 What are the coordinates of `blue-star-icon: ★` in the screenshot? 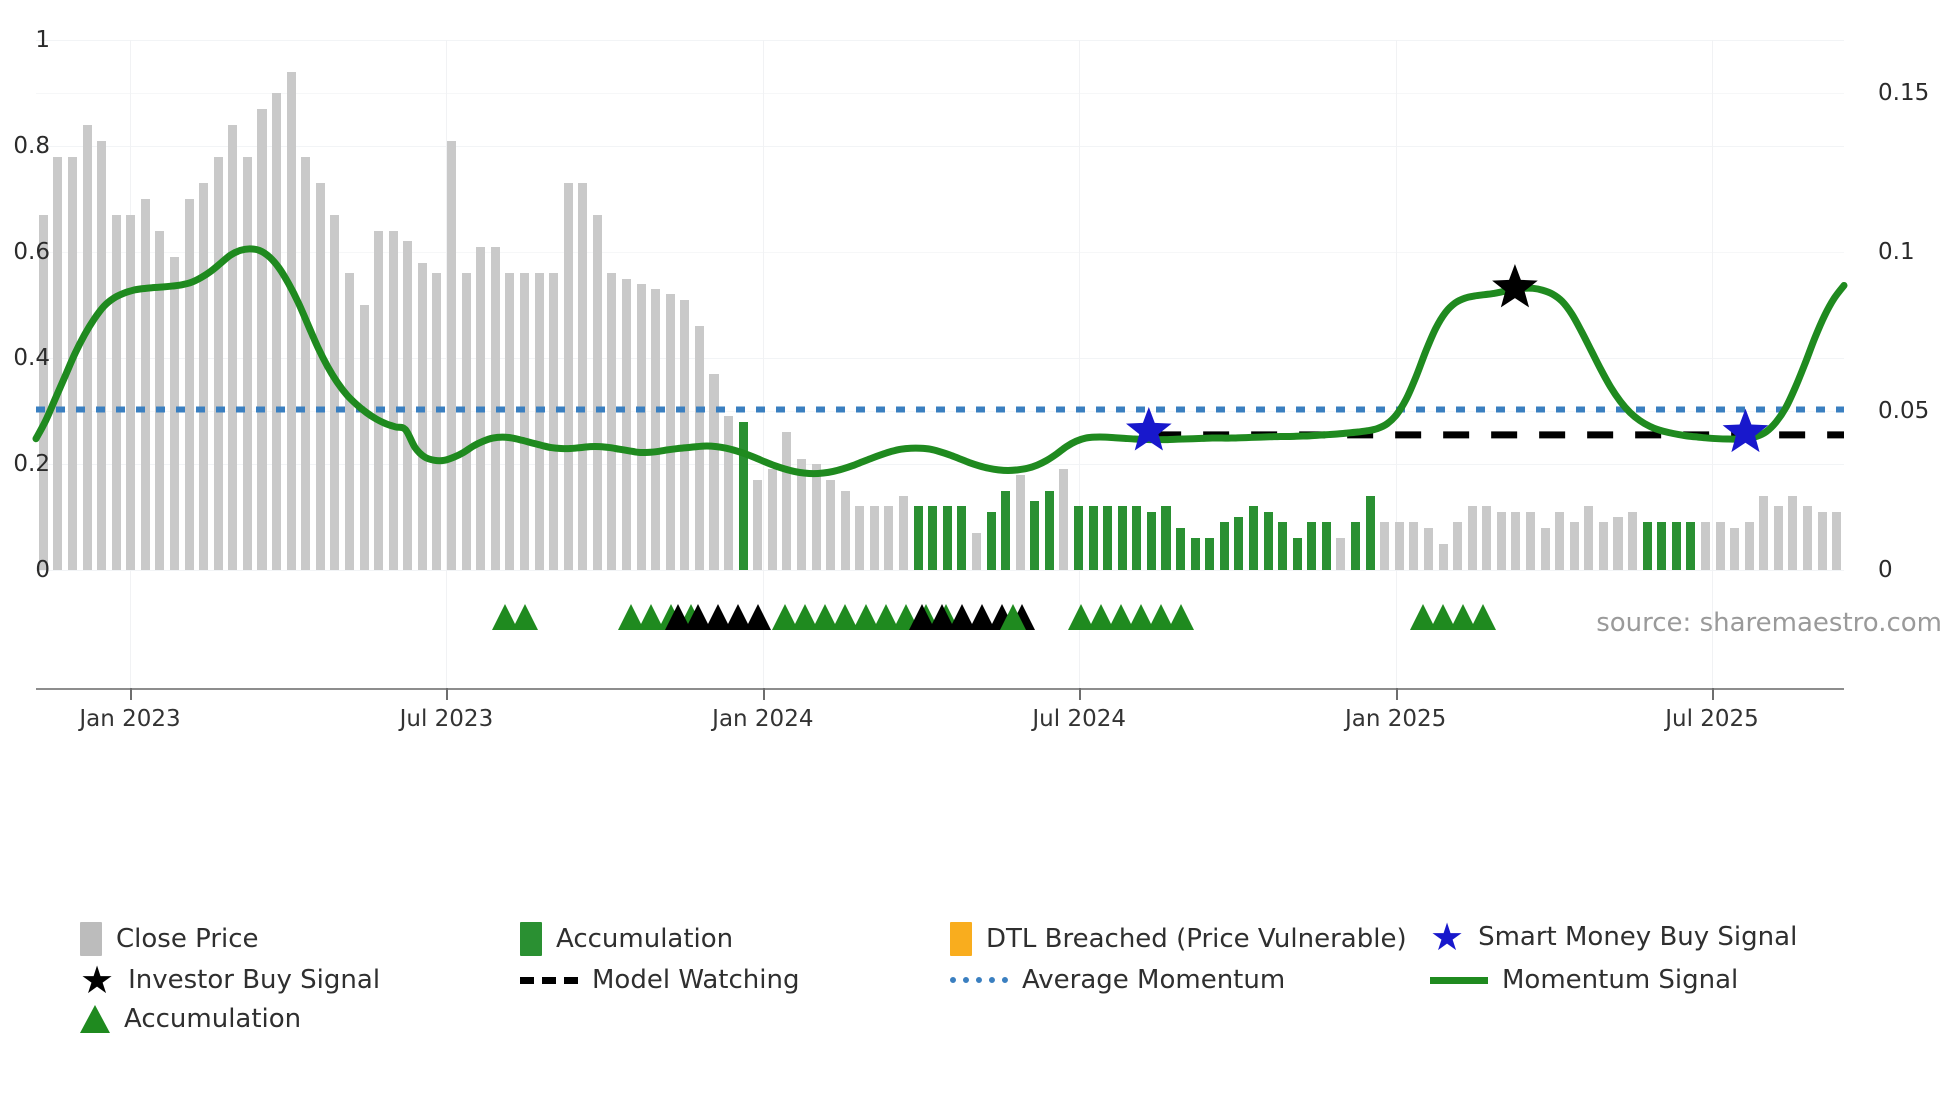 It's located at (1447, 937).